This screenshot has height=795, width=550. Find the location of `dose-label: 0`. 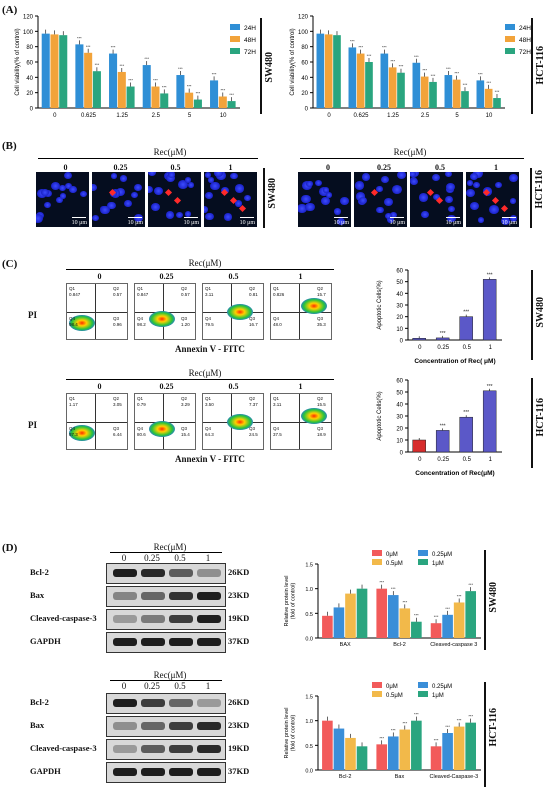

dose-label: 0 is located at coordinates (328, 167).